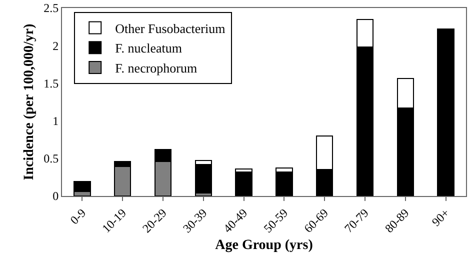 Image resolution: width=474 pixels, height=268 pixels. Describe the element at coordinates (51, 83) in the screenshot. I see `y-tick-label: 1.5` at that location.